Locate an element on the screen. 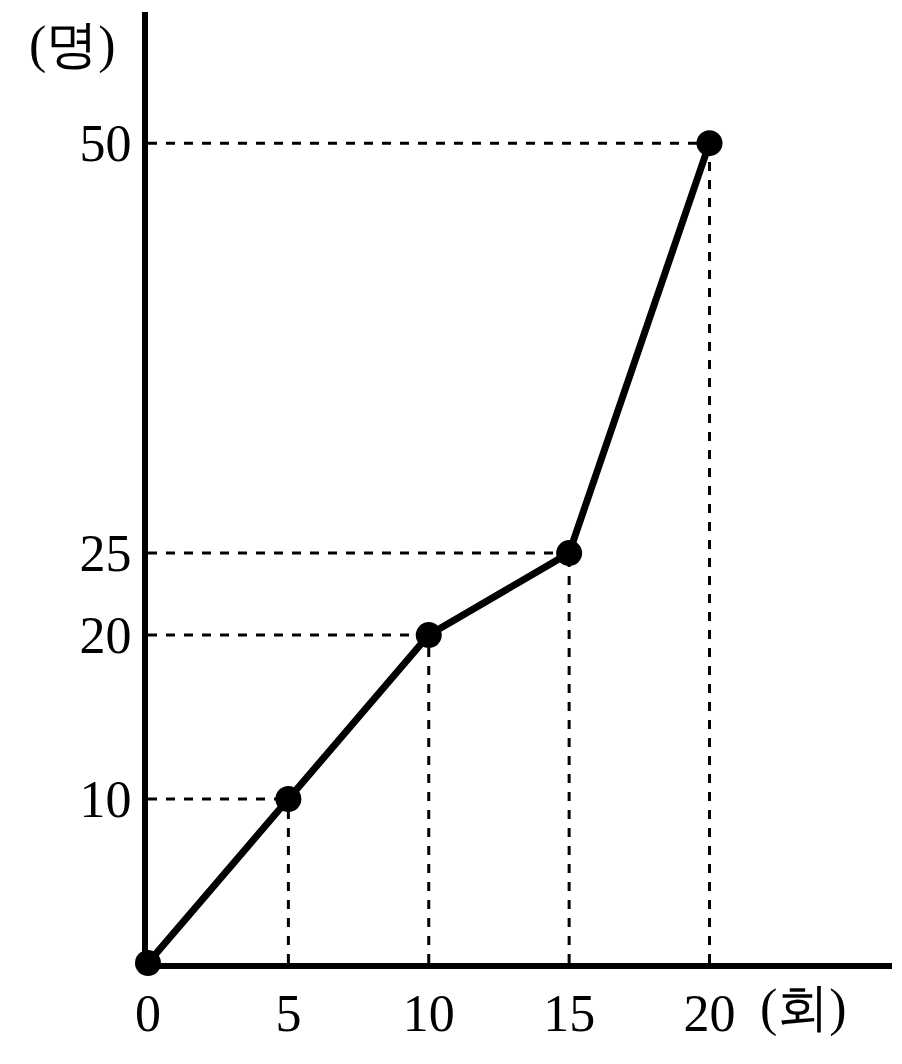 The height and width of the screenshot is (1064, 902). y-tick-label: 25 is located at coordinates (105, 554).